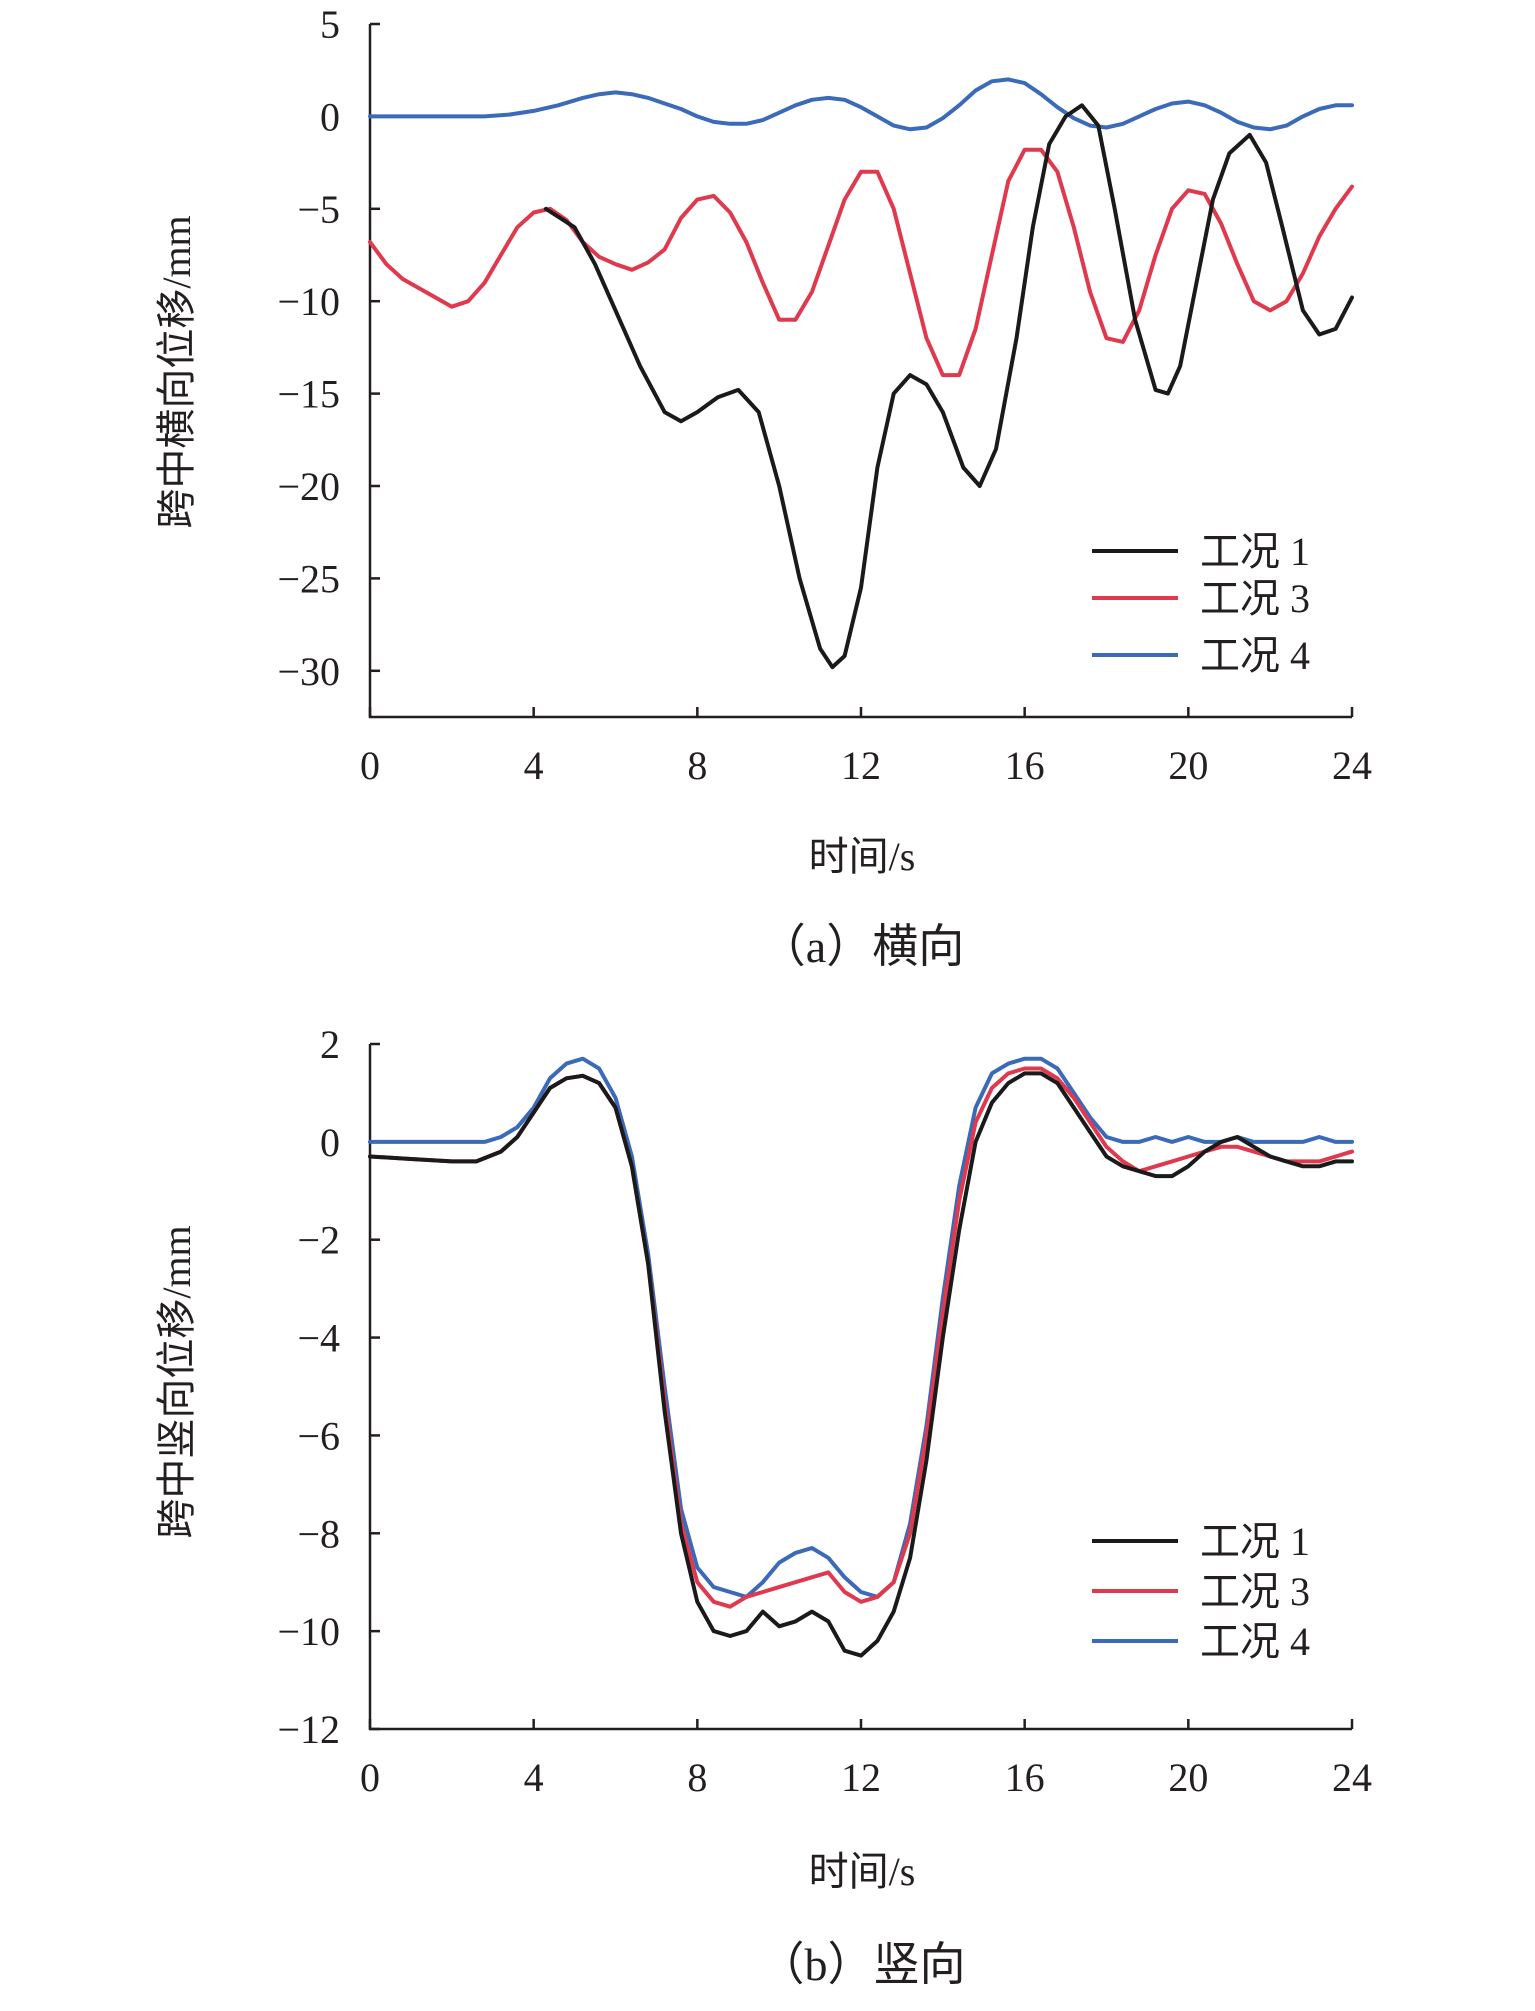 The width and height of the screenshot is (1535, 2011). What do you see at coordinates (308, 1729) in the screenshot?
I see `y-tick-label: −12` at bounding box center [308, 1729].